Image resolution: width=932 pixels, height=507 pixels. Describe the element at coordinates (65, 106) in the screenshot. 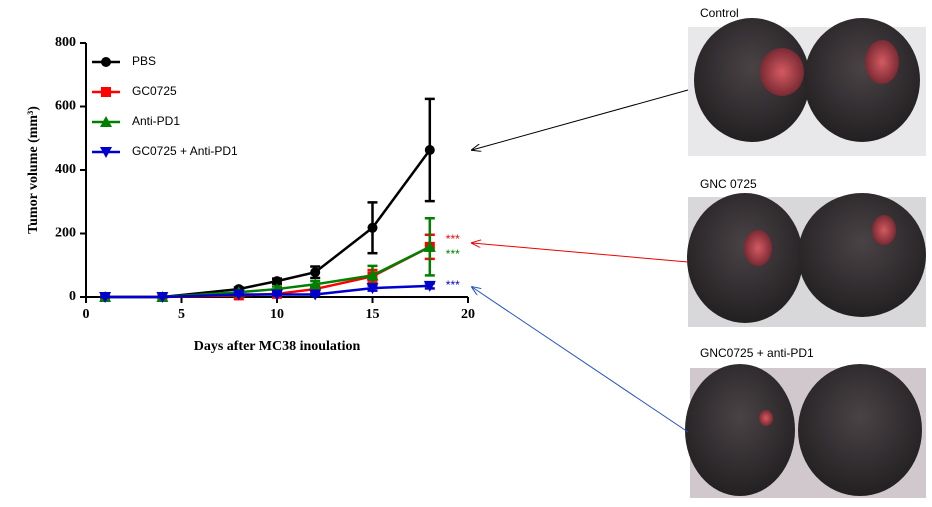

I see `y-tick-label: 600` at that location.